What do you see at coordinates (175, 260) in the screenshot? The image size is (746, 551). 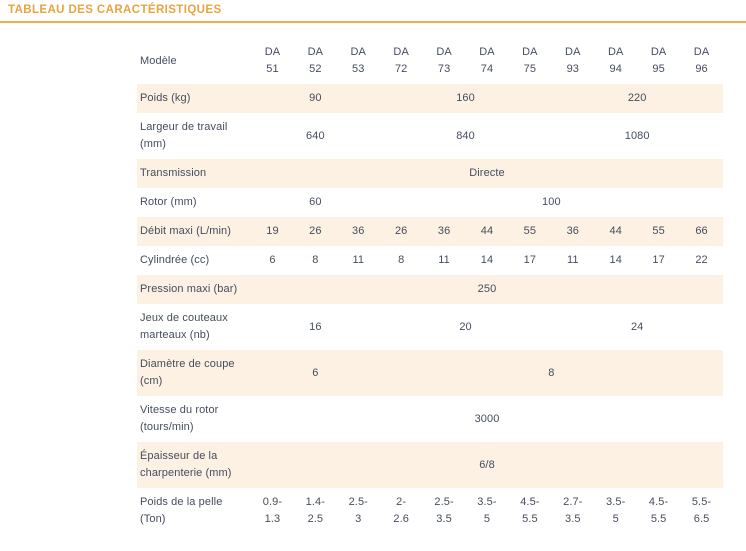 I see `row-label: Cylindrée (cc)` at bounding box center [175, 260].